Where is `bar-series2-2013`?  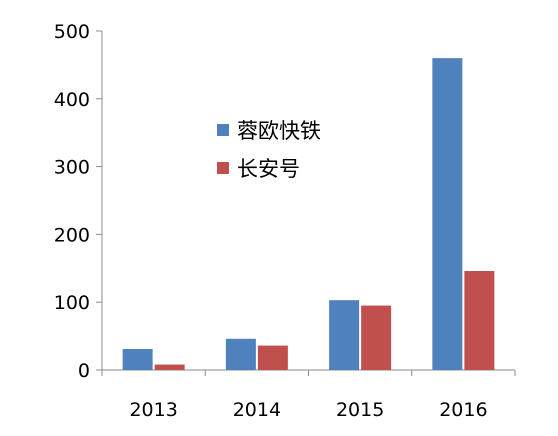
bar-series2-2013 is located at coordinates (169, 367).